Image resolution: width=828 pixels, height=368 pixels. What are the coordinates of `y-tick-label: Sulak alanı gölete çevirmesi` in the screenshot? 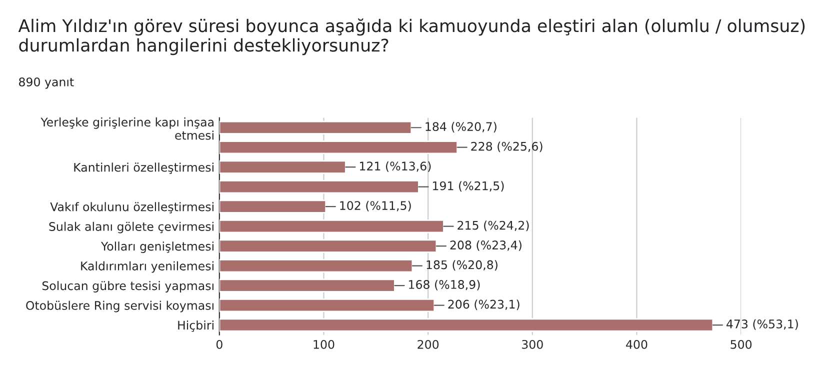 It's located at (131, 228).